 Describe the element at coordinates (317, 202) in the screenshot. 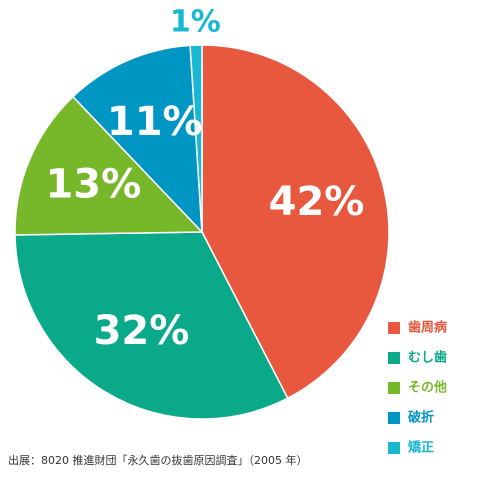

I see `slice-label: 42%` at that location.